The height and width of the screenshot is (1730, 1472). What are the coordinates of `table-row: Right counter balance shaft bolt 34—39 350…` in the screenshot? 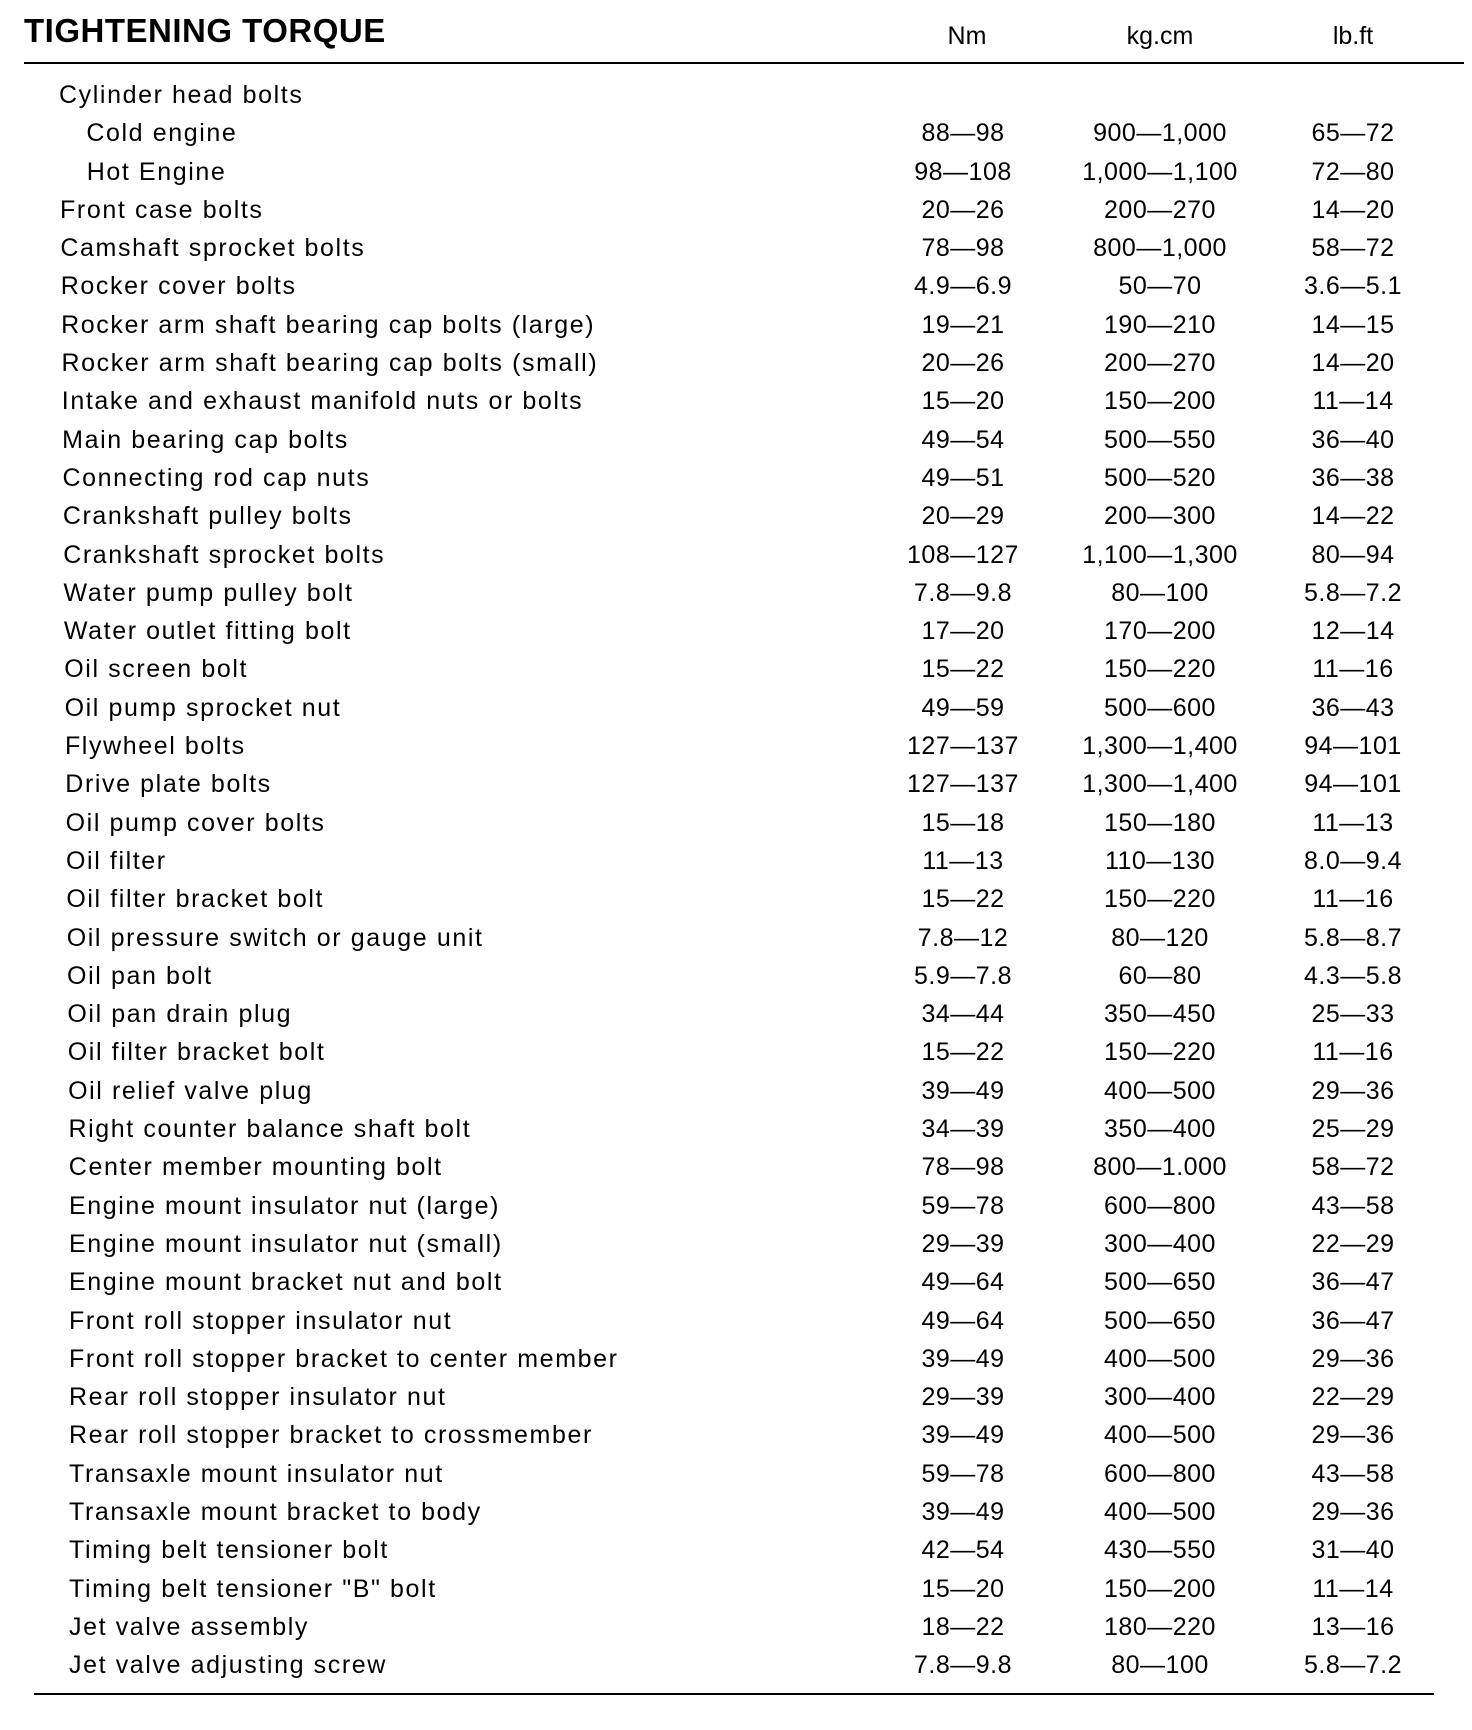 It's located at (736, 1129).